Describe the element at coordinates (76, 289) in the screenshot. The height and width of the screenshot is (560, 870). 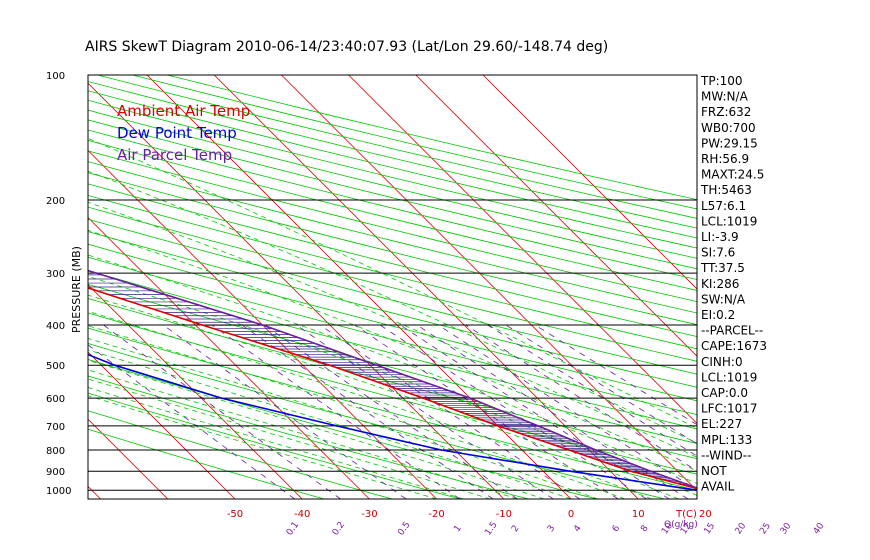
I see `y-axis-label: PRESSURE (MB)` at that location.